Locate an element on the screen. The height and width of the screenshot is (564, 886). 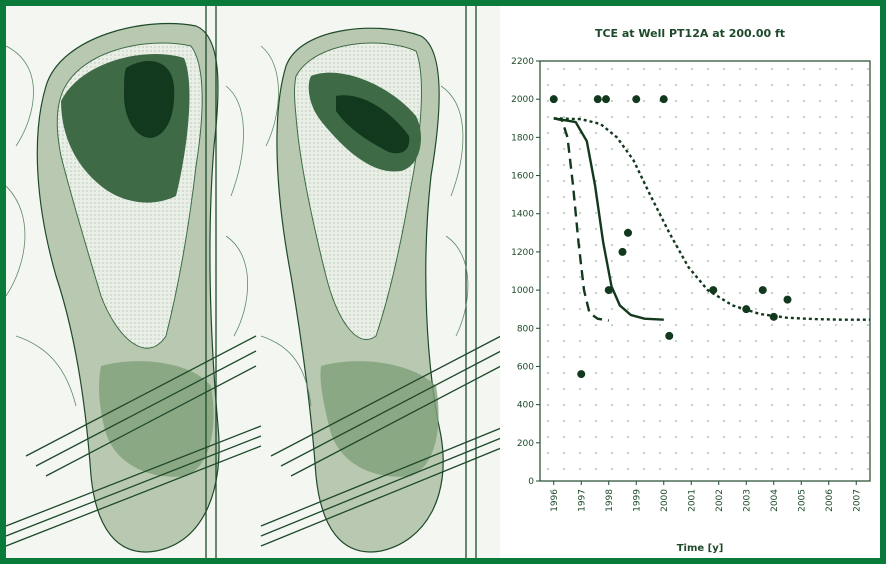
y-tick-label: 600 is located at coordinates (525, 367).